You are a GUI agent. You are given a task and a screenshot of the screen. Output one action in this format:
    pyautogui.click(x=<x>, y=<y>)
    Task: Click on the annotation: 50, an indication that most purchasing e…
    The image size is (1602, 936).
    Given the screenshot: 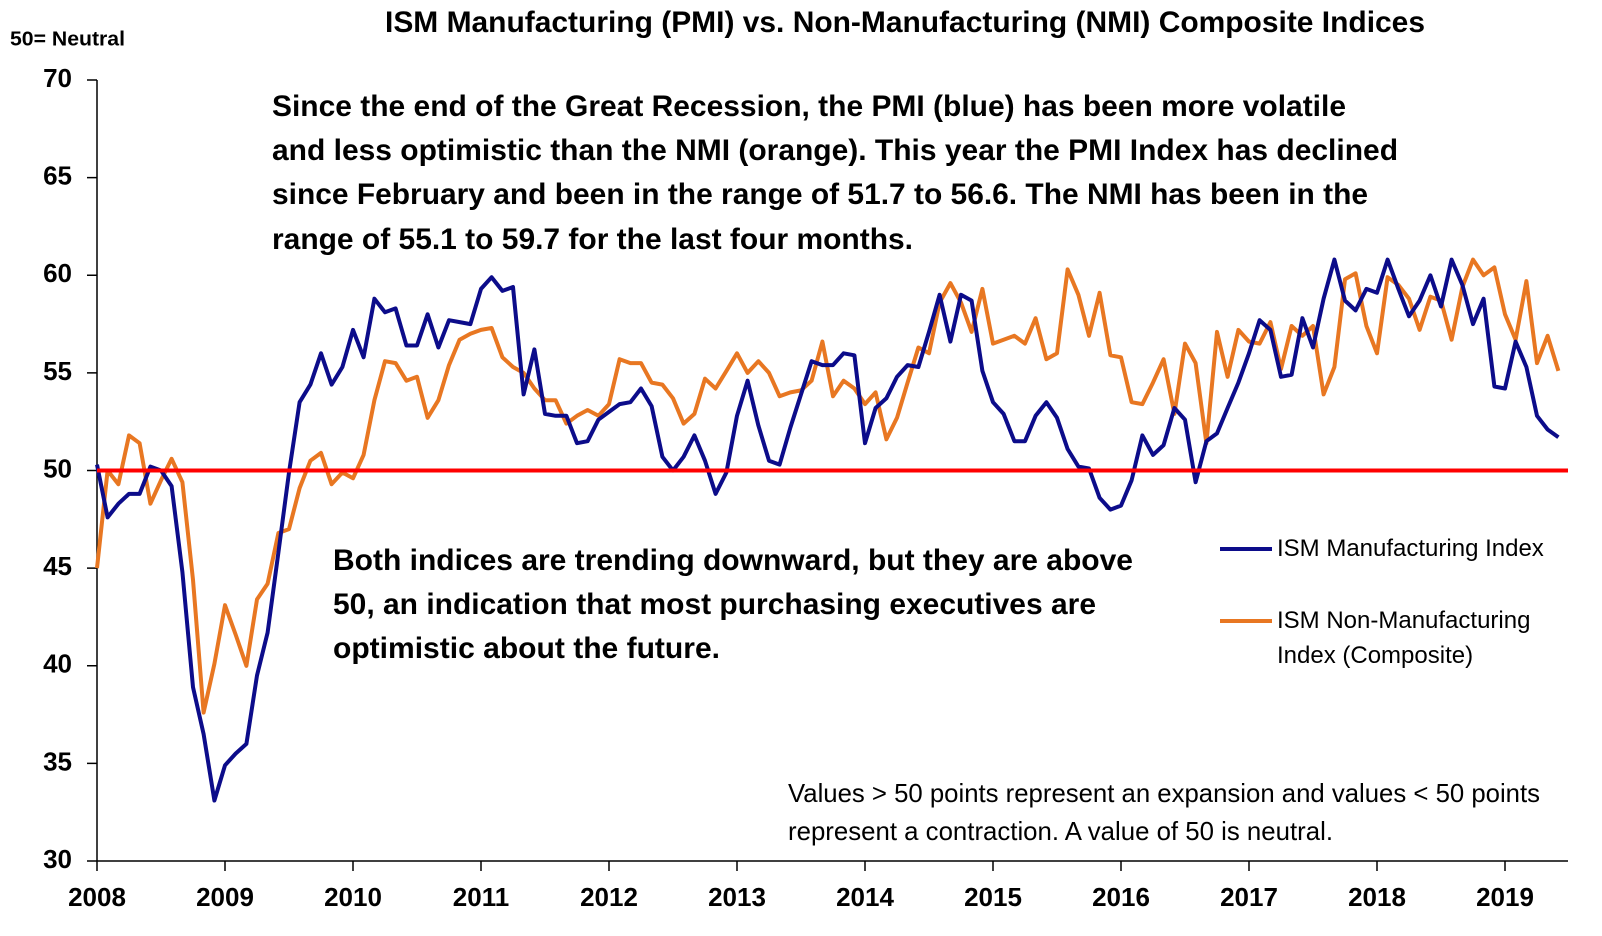 What is the action you would take?
    pyautogui.click(x=714, y=604)
    